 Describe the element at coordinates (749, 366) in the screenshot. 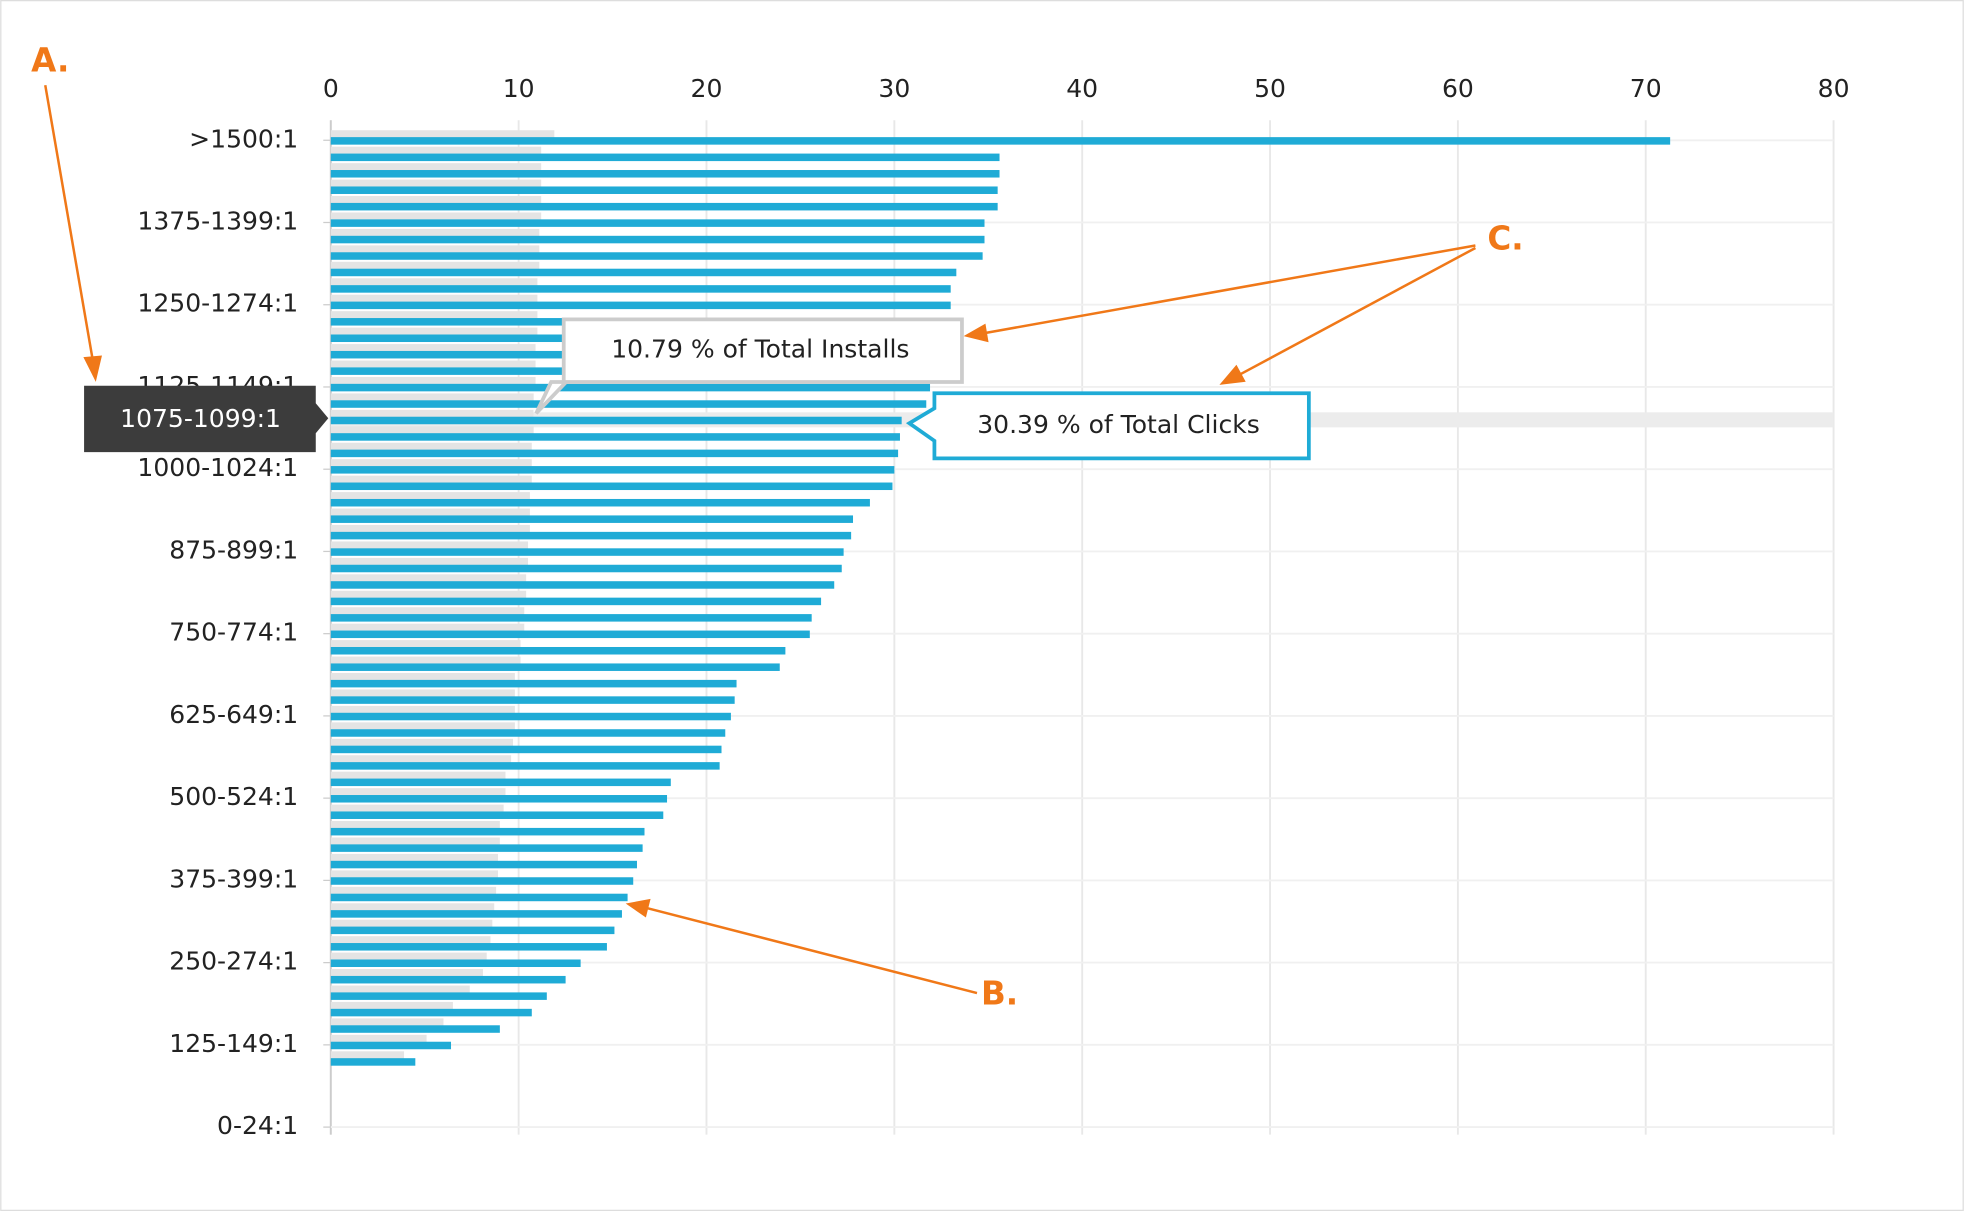

I see `tooltip-installs` at that location.